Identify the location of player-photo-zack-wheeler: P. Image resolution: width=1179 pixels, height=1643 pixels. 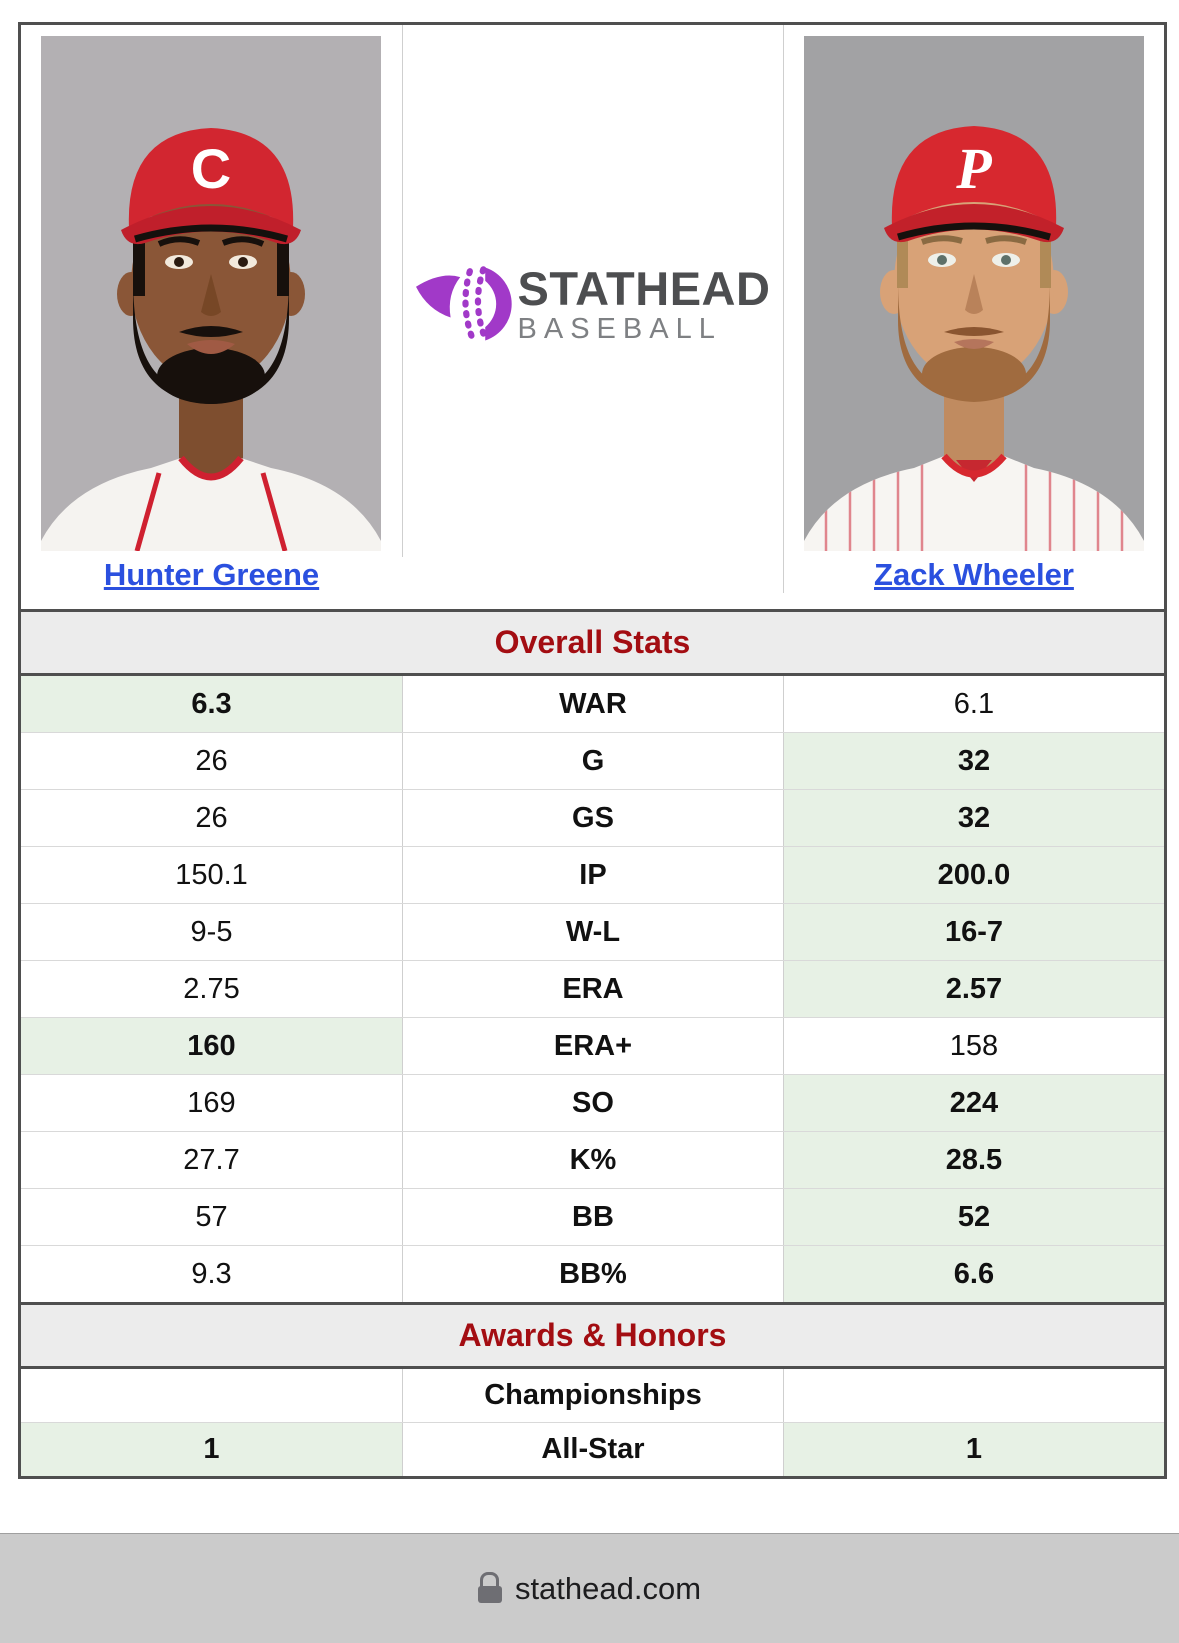
(973, 293).